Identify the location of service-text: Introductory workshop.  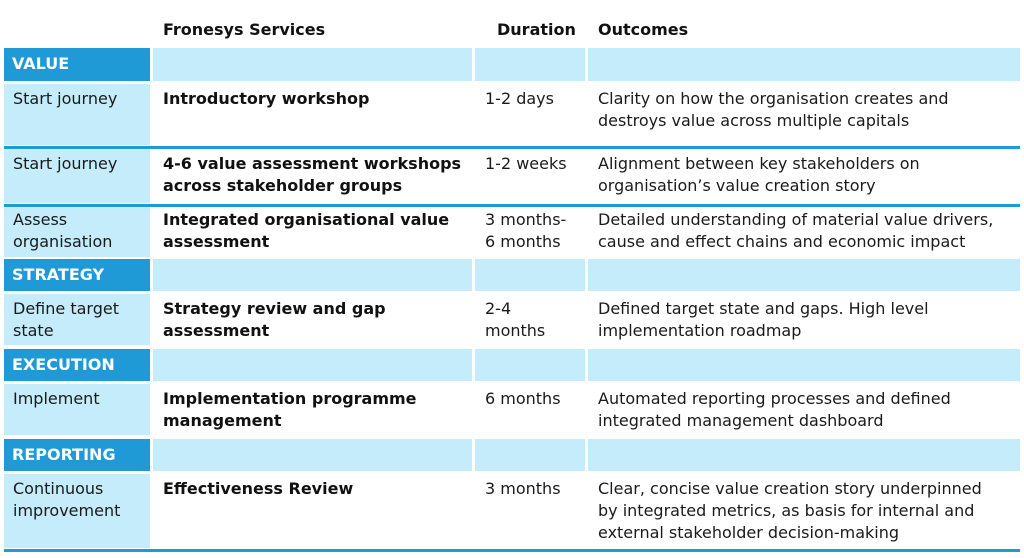
(266, 98).